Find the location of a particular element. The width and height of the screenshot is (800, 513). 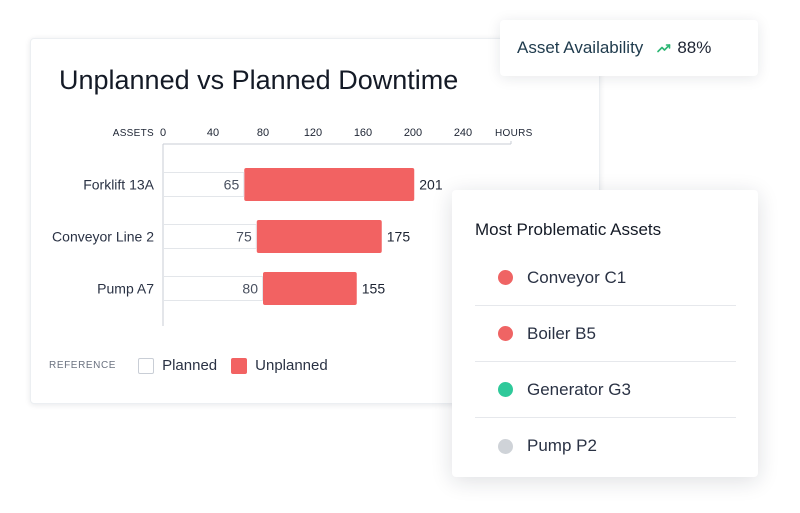

category-label: Forklift 13A is located at coordinates (118, 185).